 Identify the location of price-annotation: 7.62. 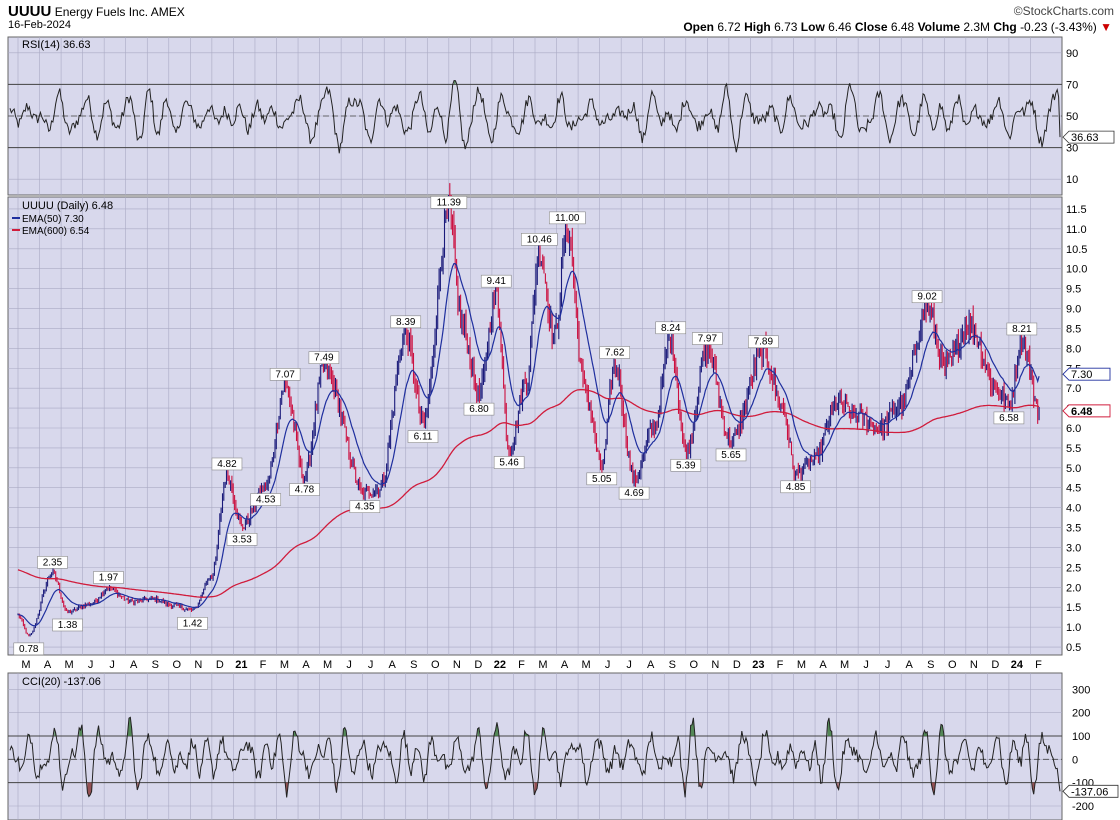
(615, 352).